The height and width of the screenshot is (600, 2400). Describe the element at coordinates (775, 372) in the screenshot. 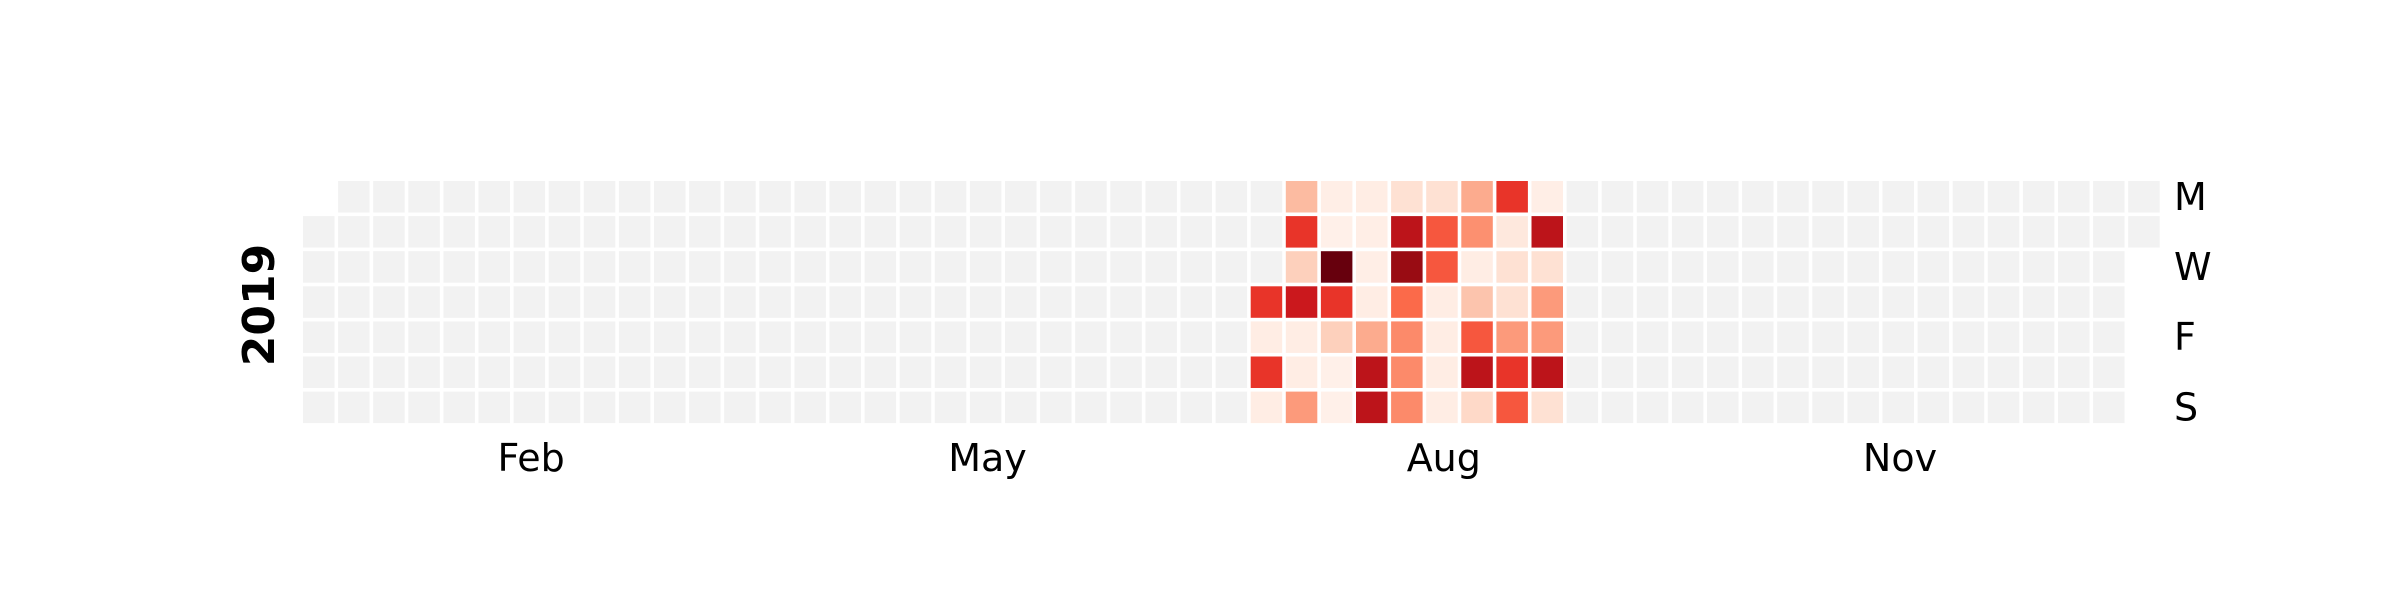

I see `heatmap-cell-w13-d5` at that location.